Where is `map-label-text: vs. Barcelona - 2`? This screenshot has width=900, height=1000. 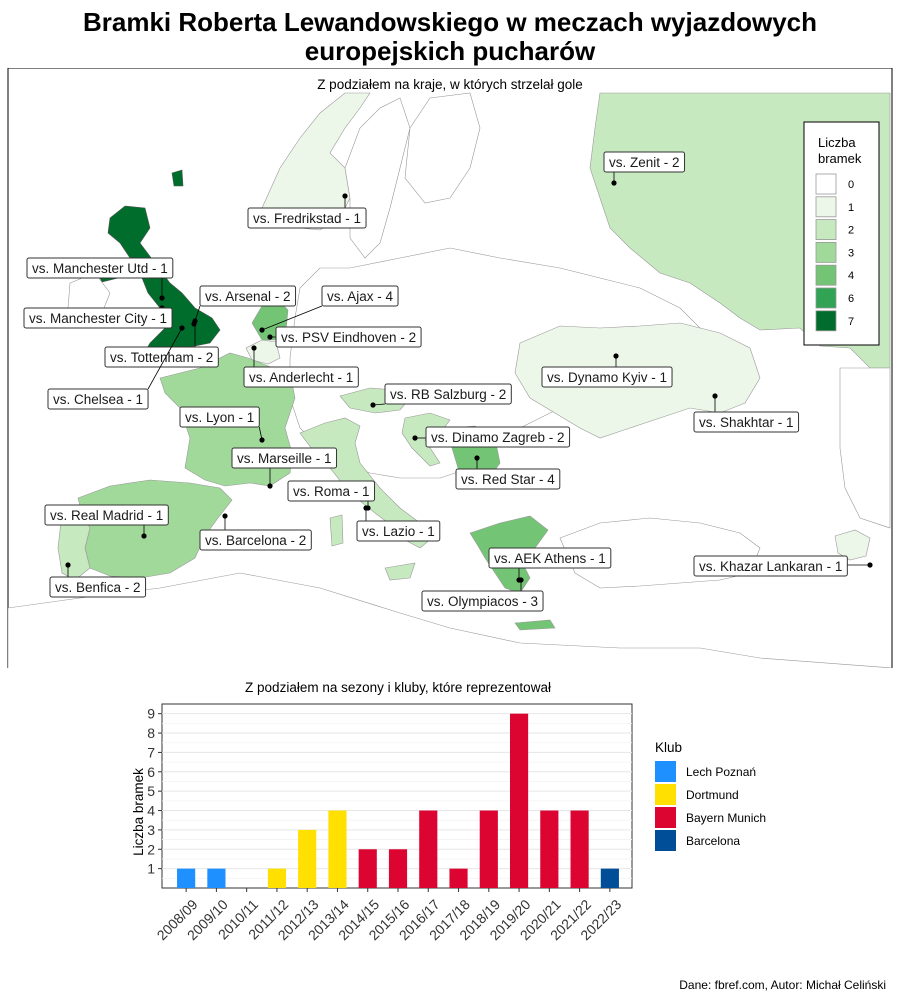
map-label-text: vs. Barcelona - 2 is located at coordinates (255, 540).